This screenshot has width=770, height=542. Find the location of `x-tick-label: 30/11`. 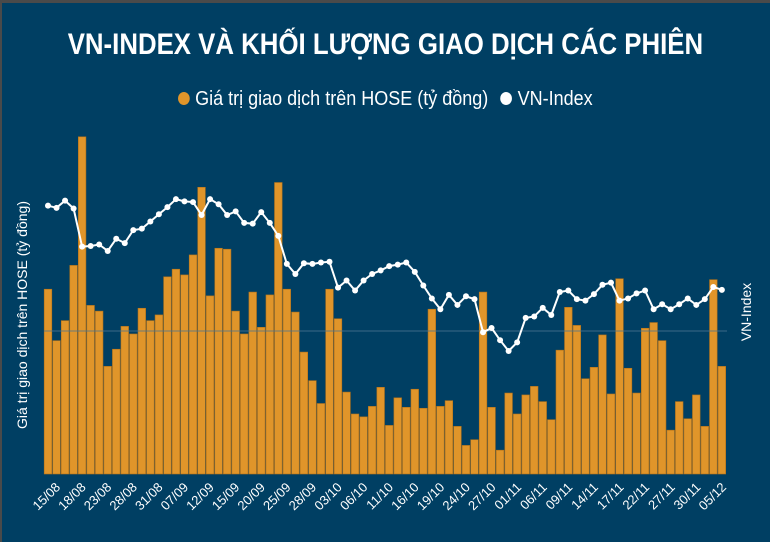

x-tick-label: 30/11 is located at coordinates (687, 496).